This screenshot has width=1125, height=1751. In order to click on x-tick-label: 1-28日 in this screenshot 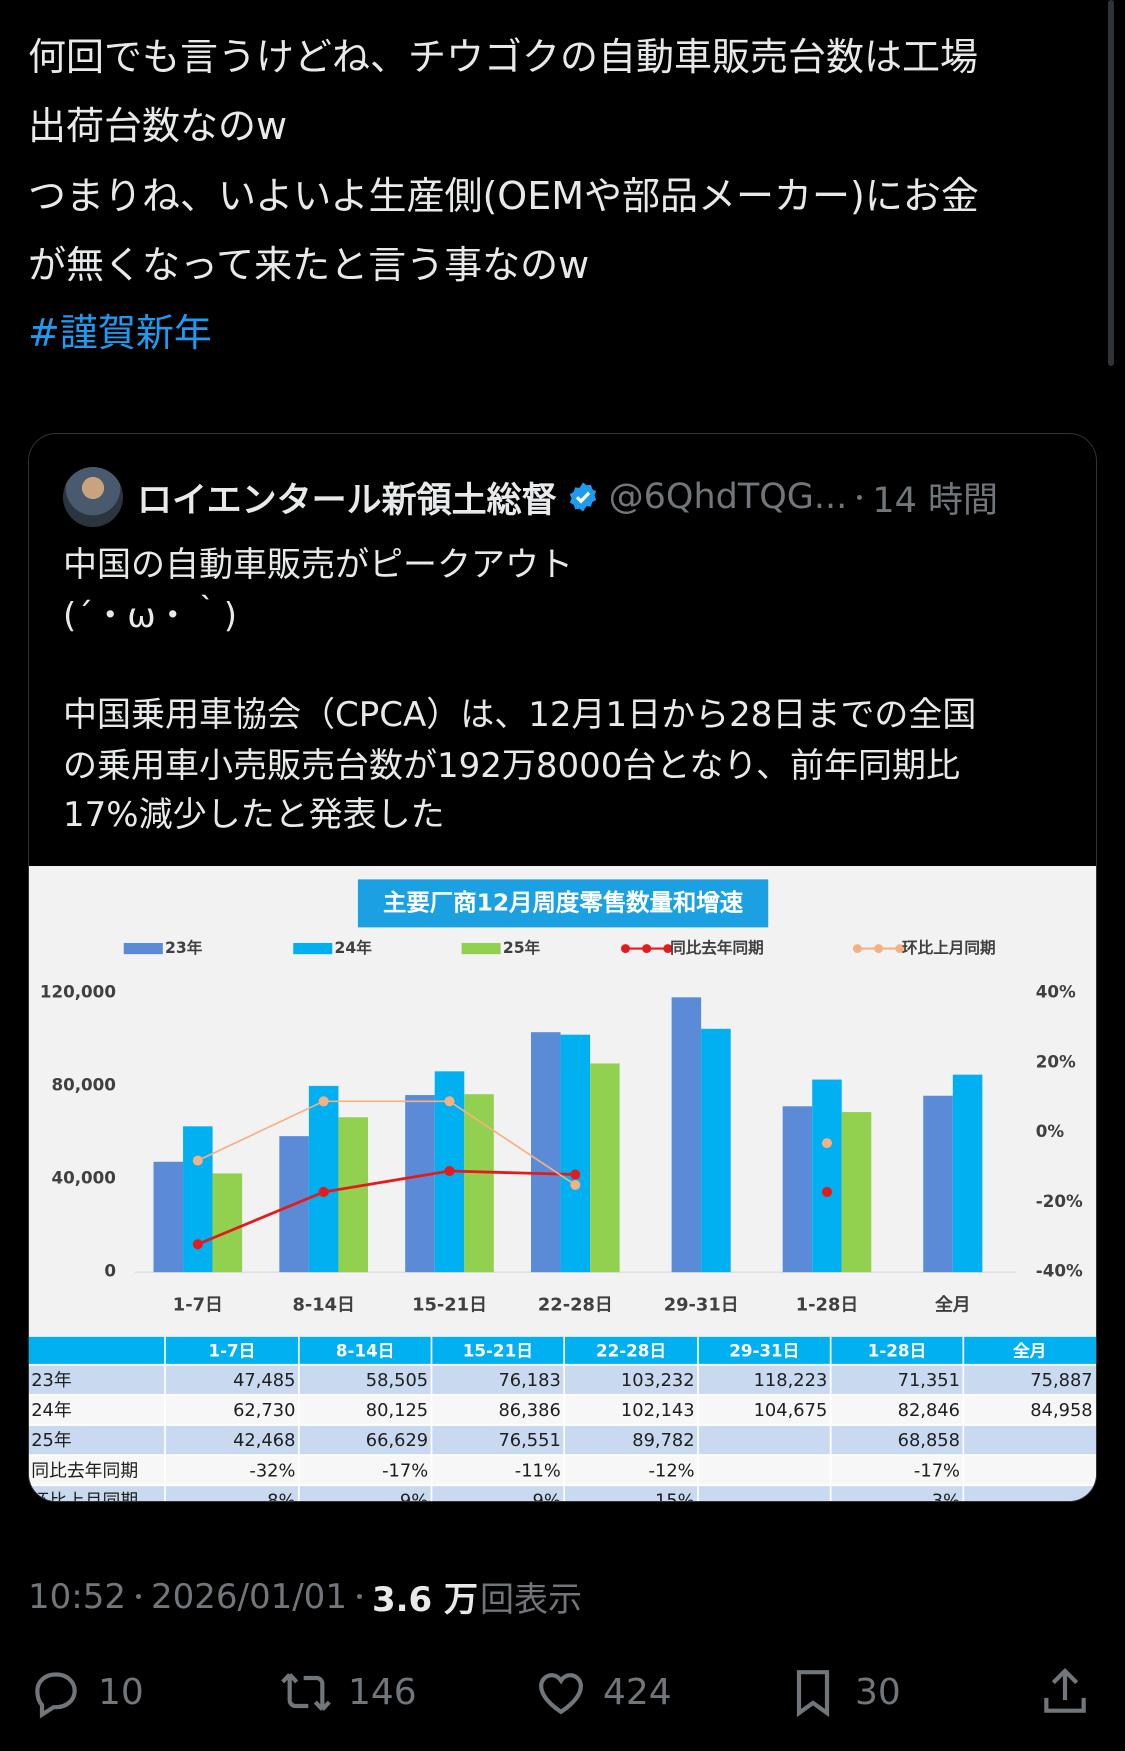, I will do `click(827, 1305)`.